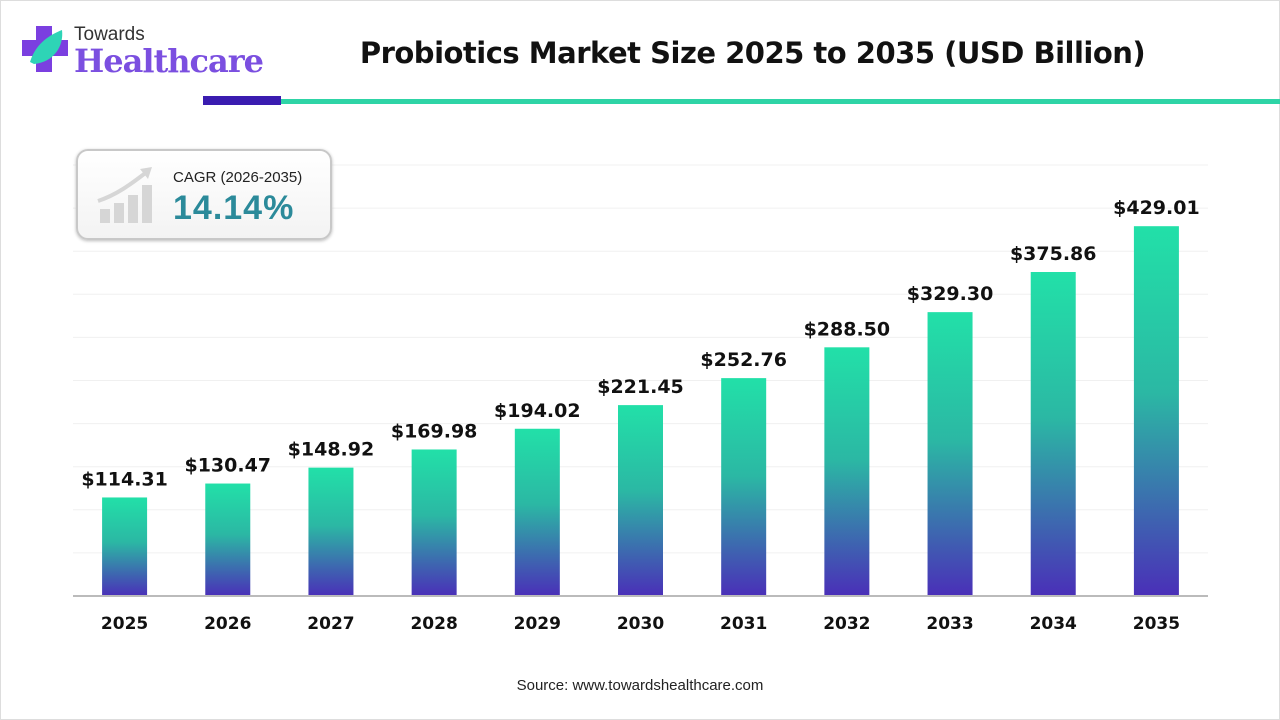 Image resolution: width=1280 pixels, height=720 pixels. I want to click on title-underline-dark, so click(242, 100).